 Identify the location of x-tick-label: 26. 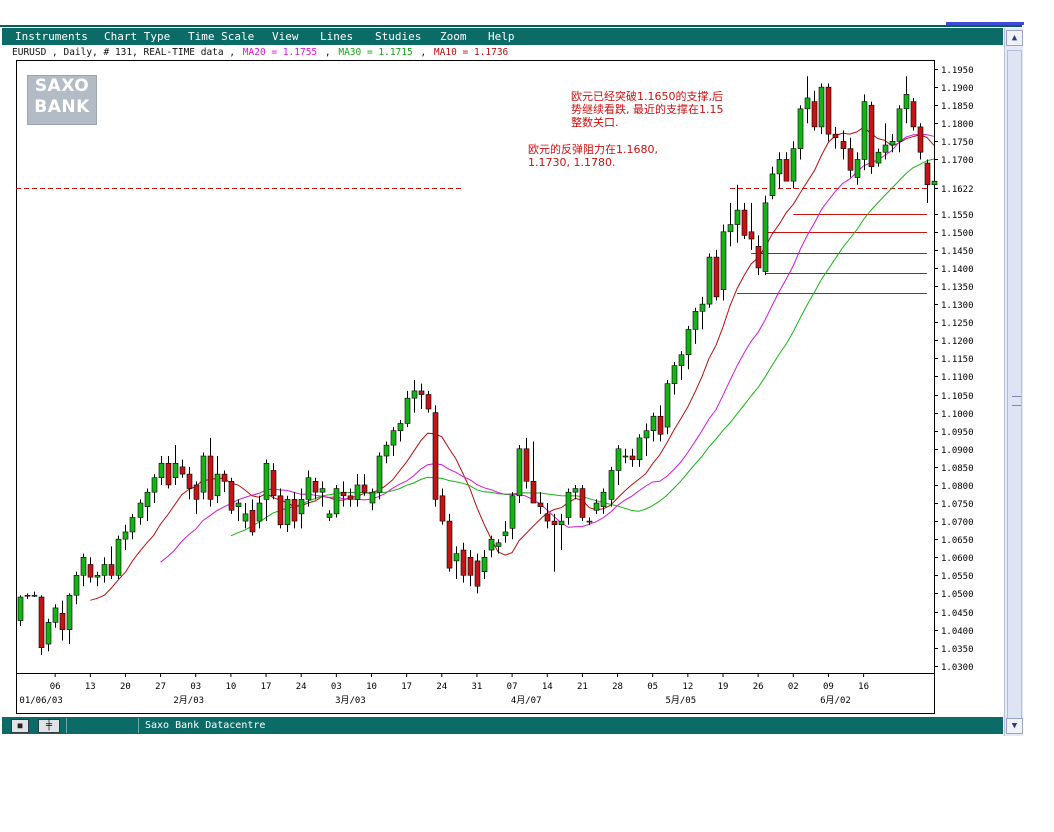
(758, 687).